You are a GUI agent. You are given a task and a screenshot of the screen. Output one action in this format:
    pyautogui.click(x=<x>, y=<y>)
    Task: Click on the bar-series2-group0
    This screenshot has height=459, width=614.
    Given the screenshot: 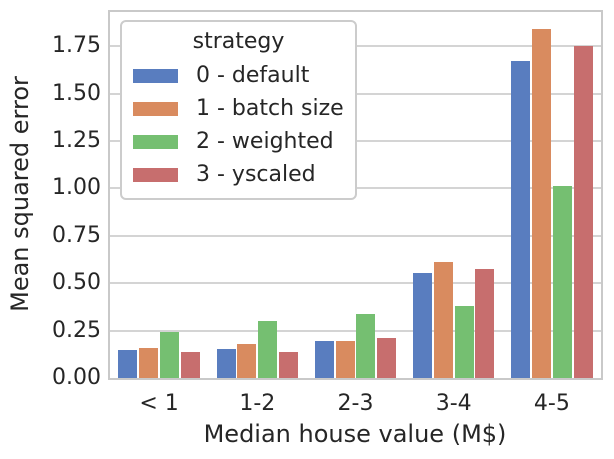 What is the action you would take?
    pyautogui.click(x=169, y=354)
    